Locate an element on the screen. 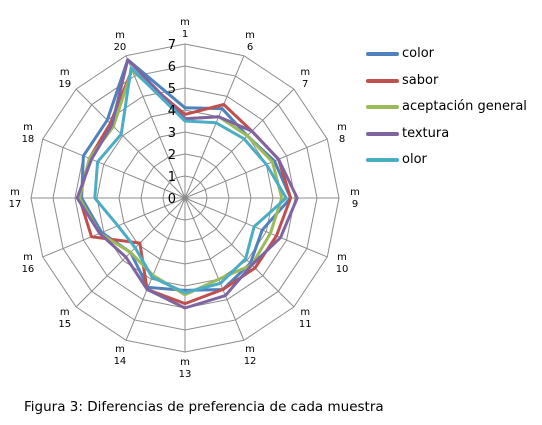 The image size is (542, 425). tick-label: 5 is located at coordinates (172, 89).